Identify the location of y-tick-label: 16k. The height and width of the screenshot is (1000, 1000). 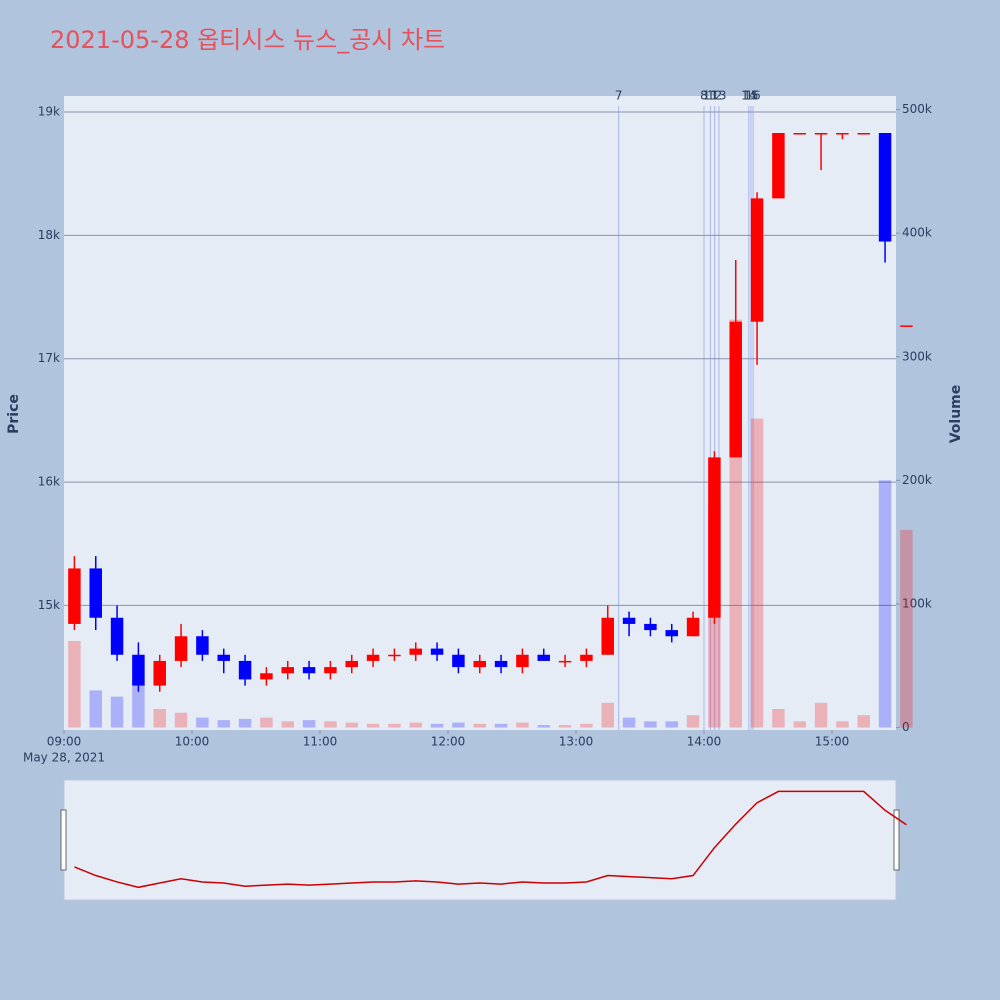
(49, 482).